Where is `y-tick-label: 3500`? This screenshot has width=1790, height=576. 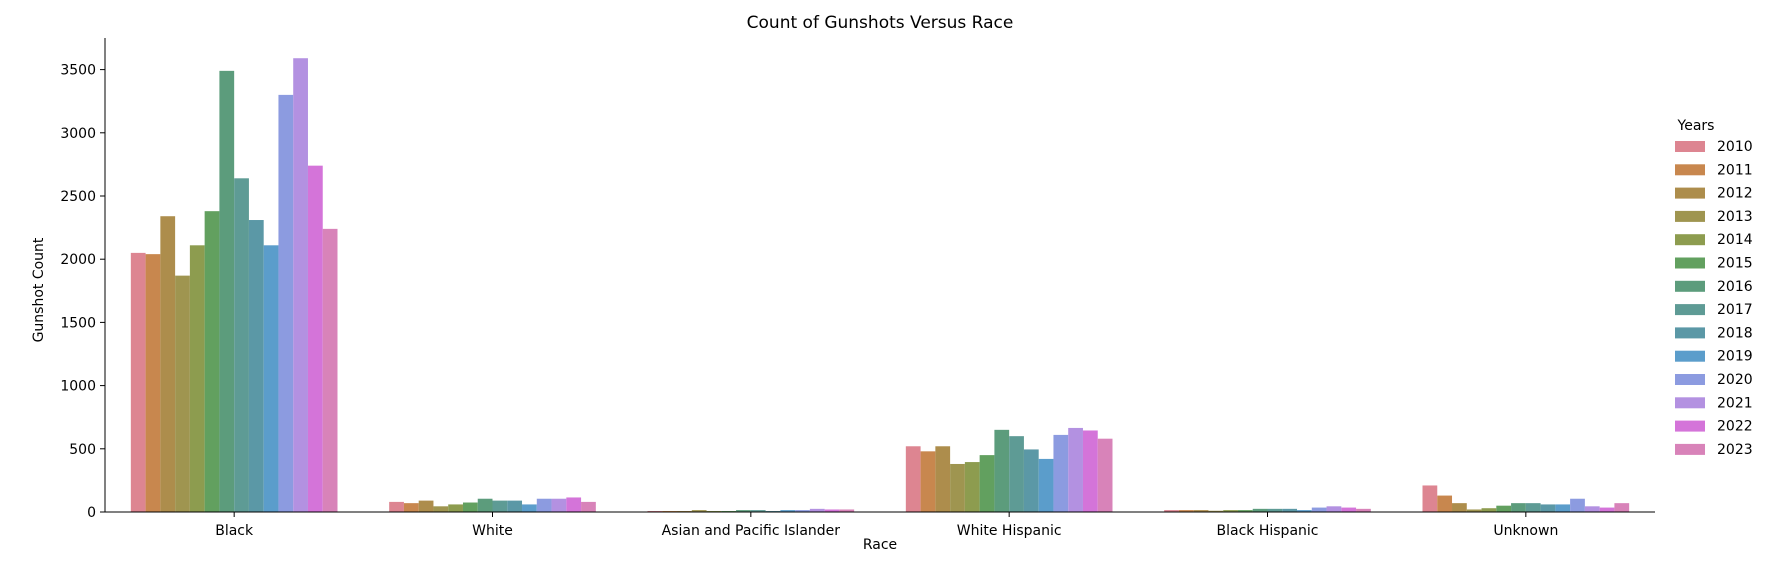
y-tick-label: 3500 is located at coordinates (78, 71).